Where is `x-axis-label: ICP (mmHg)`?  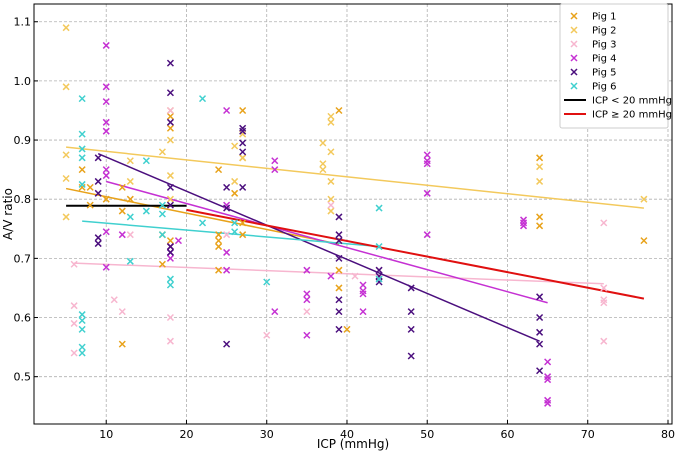
x-axis-label: ICP (mmHg) is located at coordinates (353, 444).